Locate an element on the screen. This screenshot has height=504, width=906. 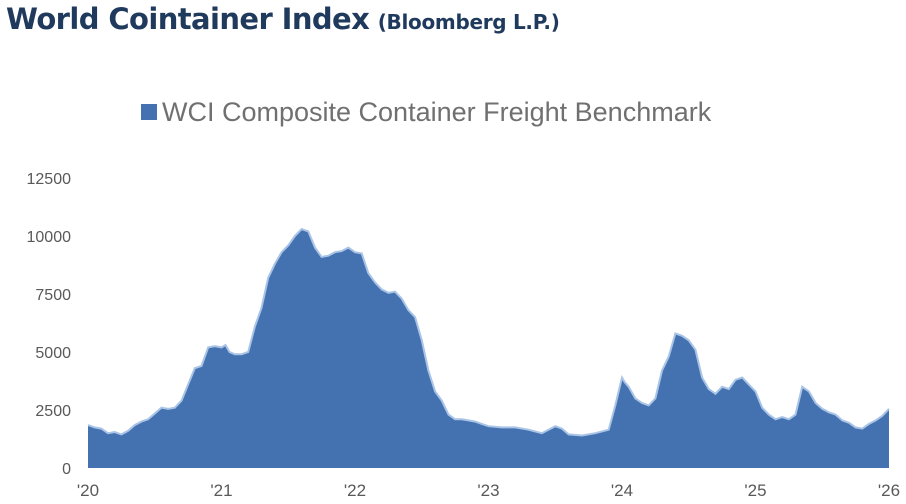
y-tick-label: 5000 is located at coordinates (53, 353).